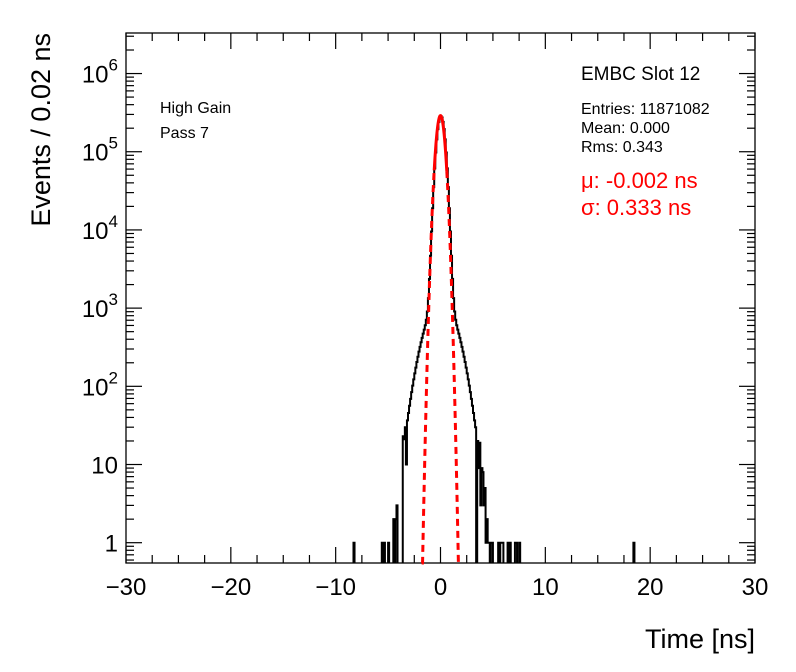  Describe the element at coordinates (440, 143) in the screenshot. I see `fit-curve-solid` at that location.